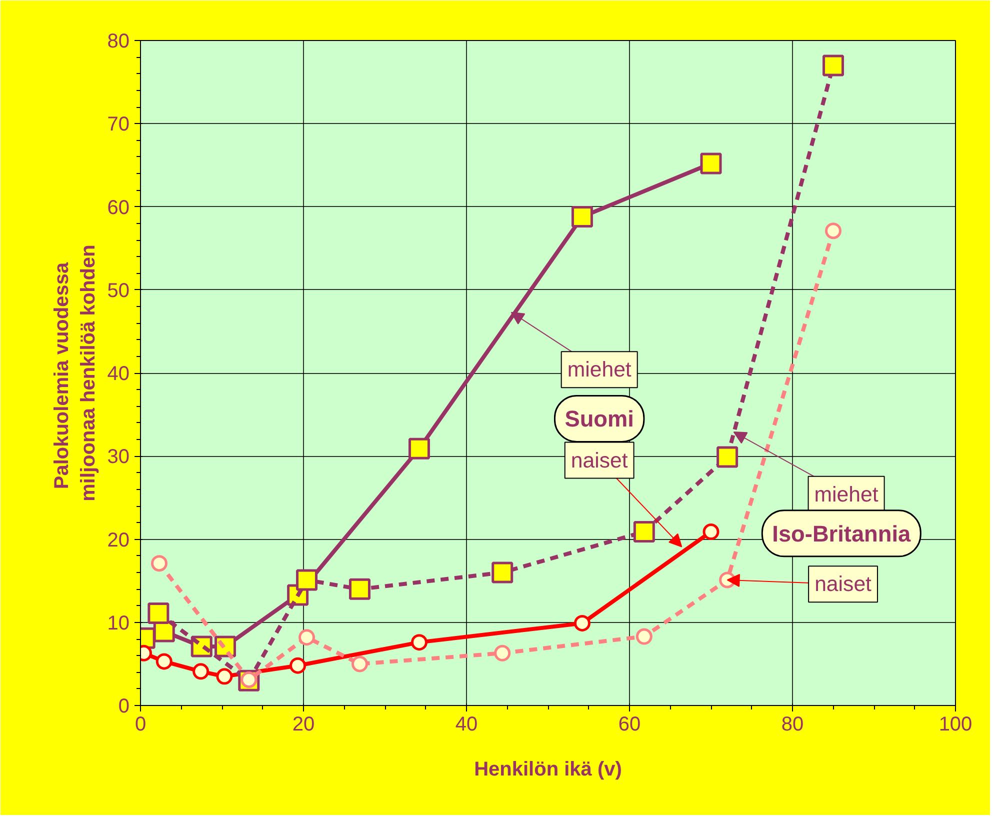  What do you see at coordinates (75, 373) in the screenshot?
I see `y-axis-title: Palokuolemia vuodessa miljoonaa henkilöä kohden` at bounding box center [75, 373].